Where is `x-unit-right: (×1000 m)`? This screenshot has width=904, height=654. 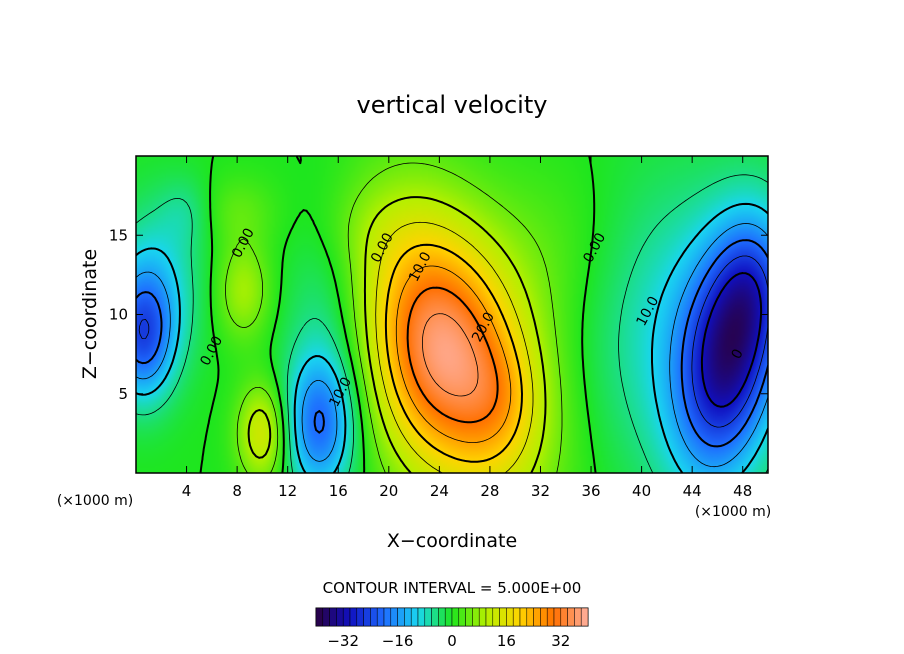 x-unit-right: (×1000 m) is located at coordinates (733, 512).